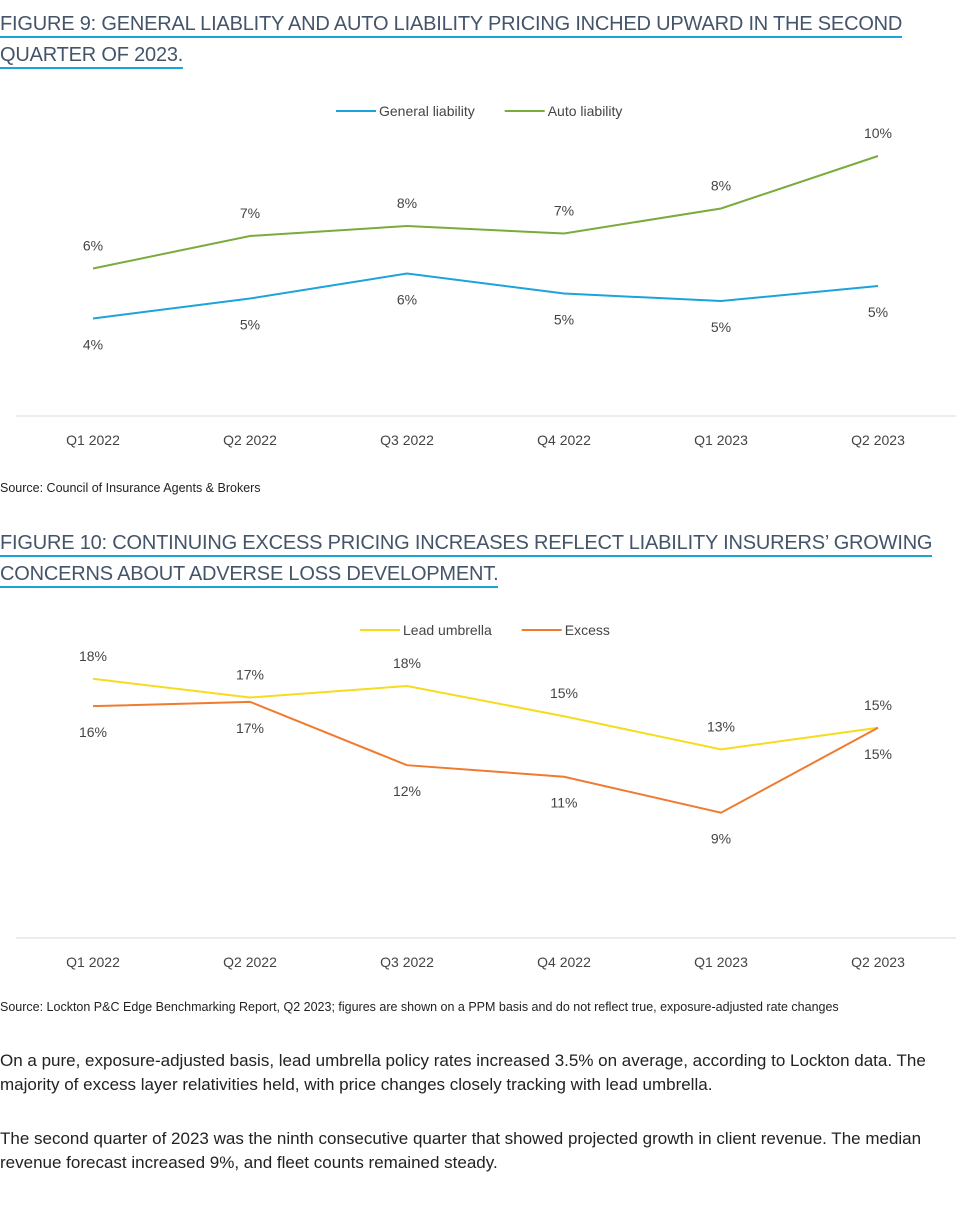 The image size is (972, 1223). What do you see at coordinates (485, 757) in the screenshot?
I see `series-line-excess` at bounding box center [485, 757].